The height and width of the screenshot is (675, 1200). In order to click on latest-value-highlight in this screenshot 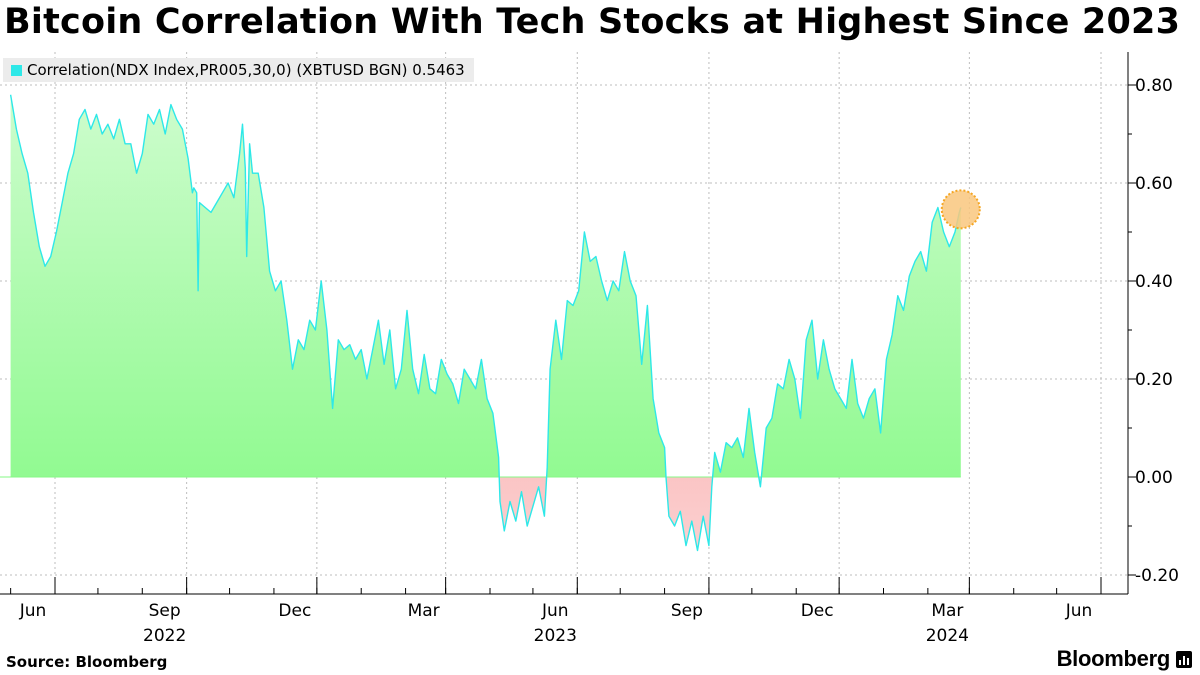, I will do `click(960, 209)`.